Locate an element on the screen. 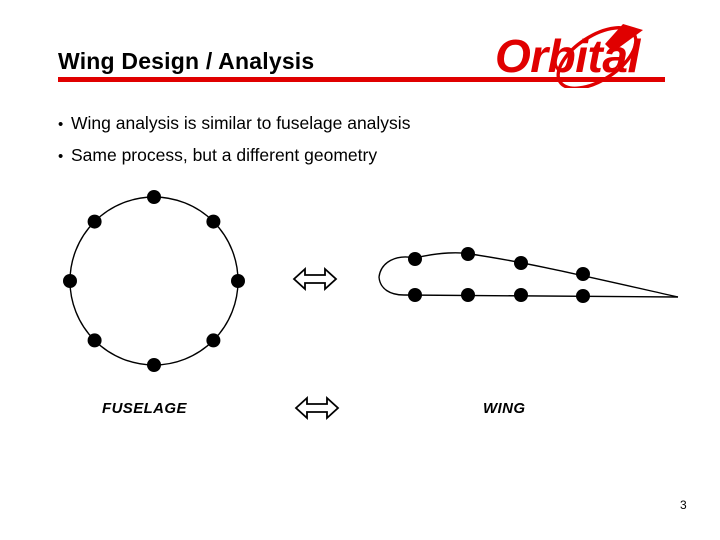  page-title: Wing Design / Analysis is located at coordinates (186, 61).